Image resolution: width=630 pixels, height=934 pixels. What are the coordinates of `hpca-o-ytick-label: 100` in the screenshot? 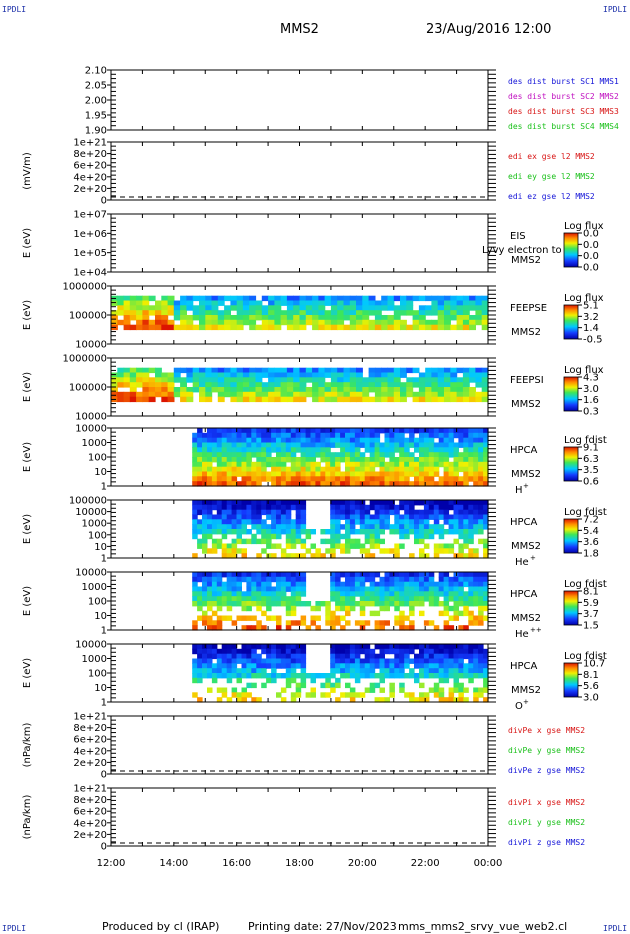 It's located at (97, 674).